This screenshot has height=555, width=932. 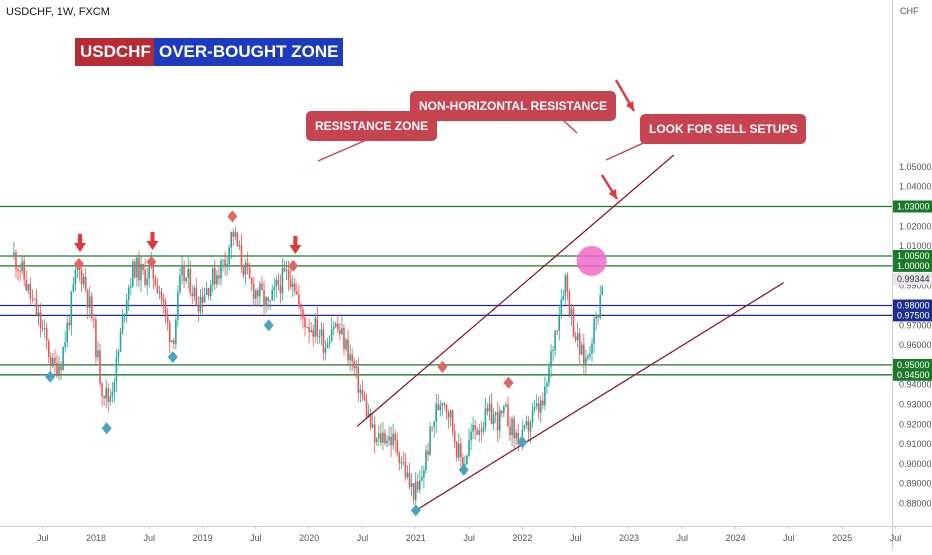 What do you see at coordinates (915, 345) in the screenshot?
I see `y-tick-label: 0.96000` at bounding box center [915, 345].